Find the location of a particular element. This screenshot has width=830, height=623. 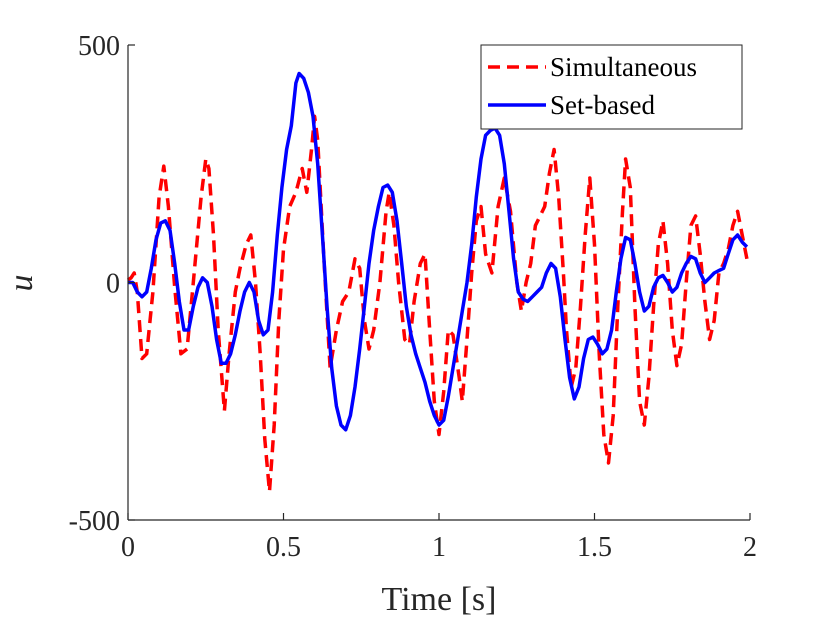

x-tick-label: 0.5 is located at coordinates (283, 547).